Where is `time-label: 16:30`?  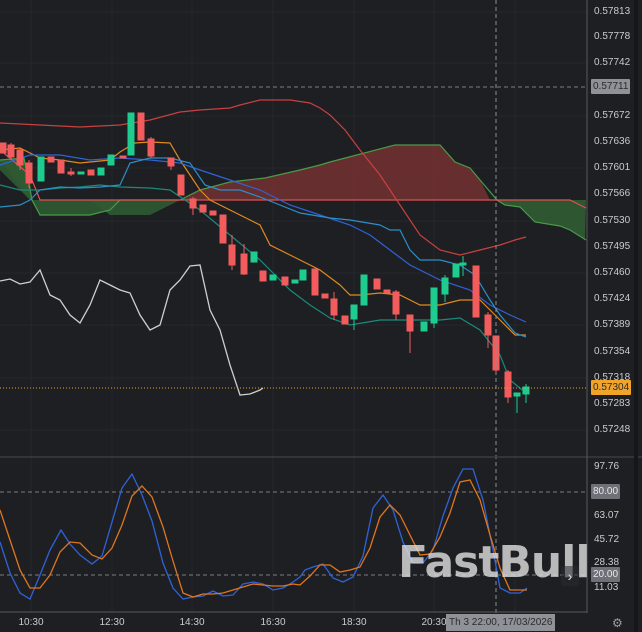
time-label: 16:30 is located at coordinates (273, 622).